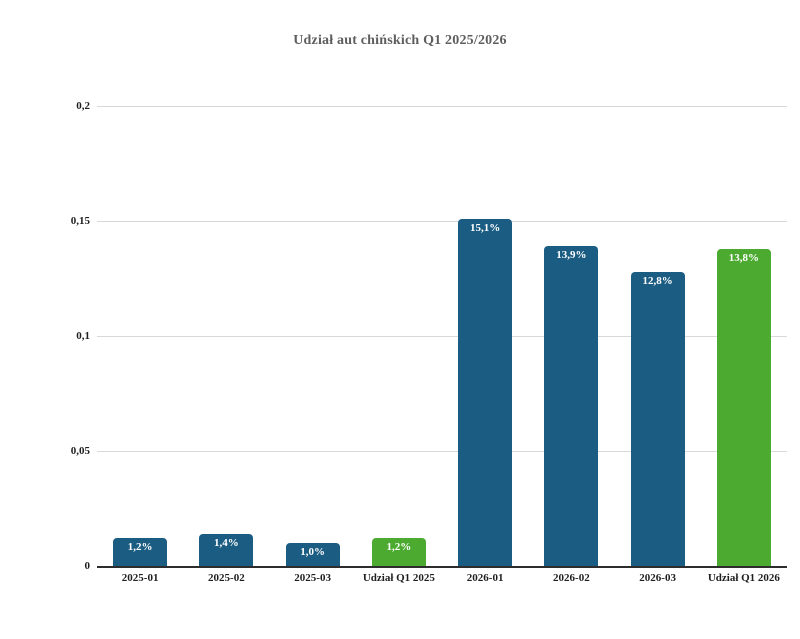  Describe the element at coordinates (571, 255) in the screenshot. I see `bar-value-label: 13,9%` at that location.